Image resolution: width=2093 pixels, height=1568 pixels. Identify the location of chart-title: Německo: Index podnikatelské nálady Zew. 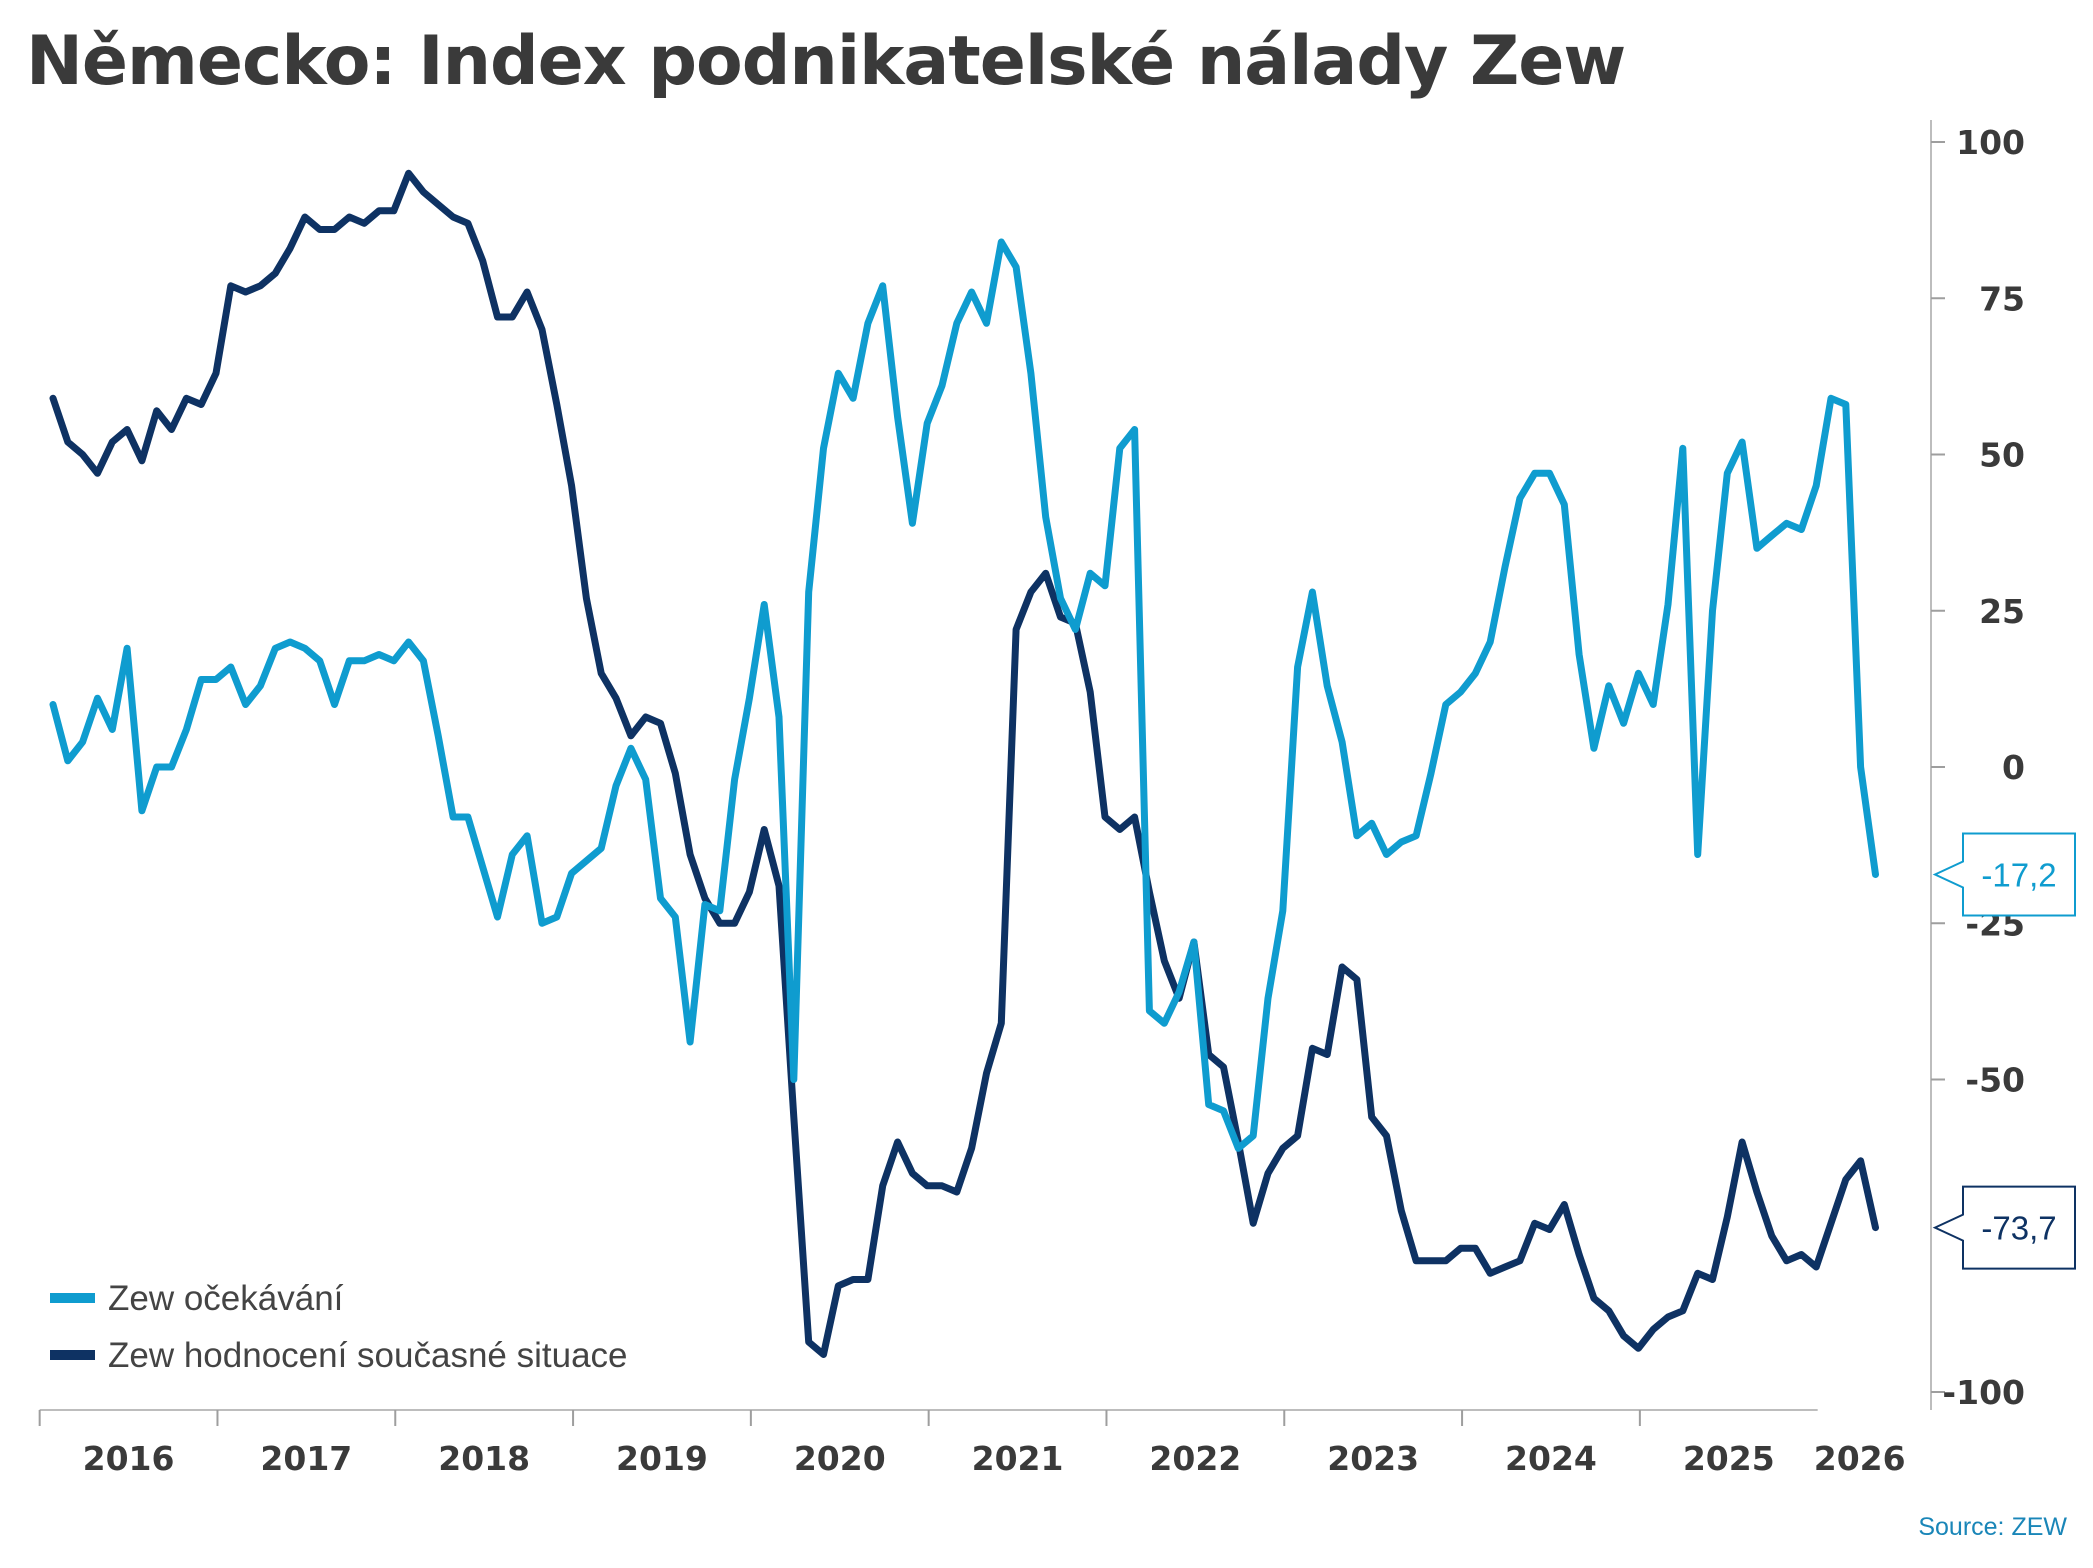
(826, 61).